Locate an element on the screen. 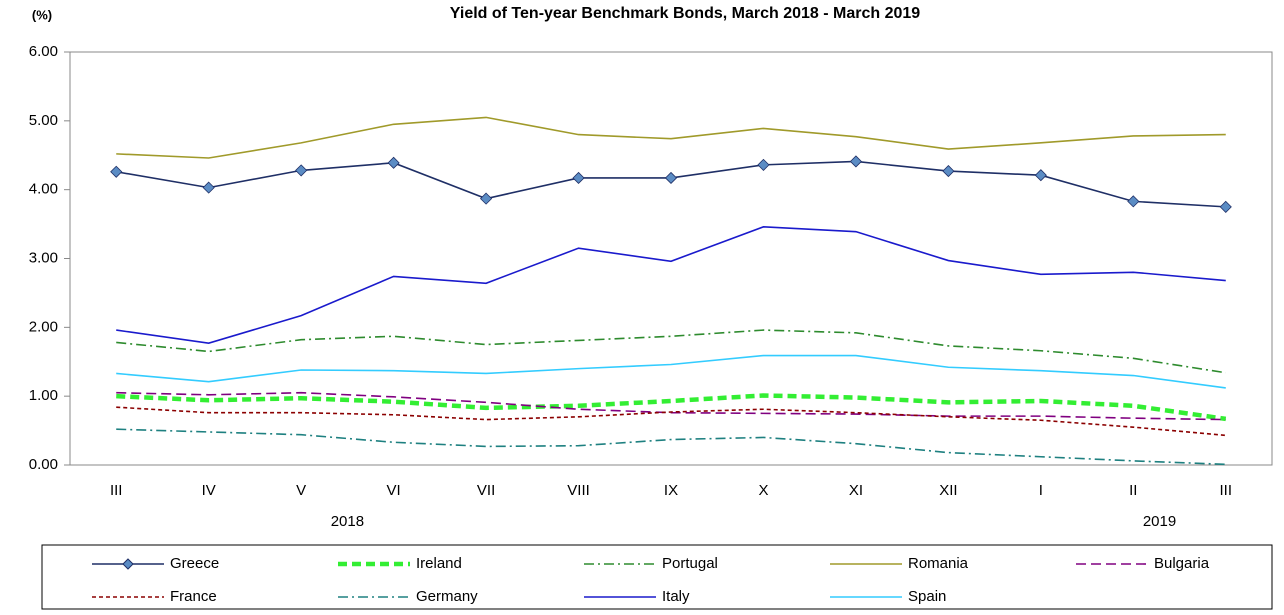 Image resolution: width=1284 pixels, height=615 pixels. legend-label: Ireland is located at coordinates (439, 563).